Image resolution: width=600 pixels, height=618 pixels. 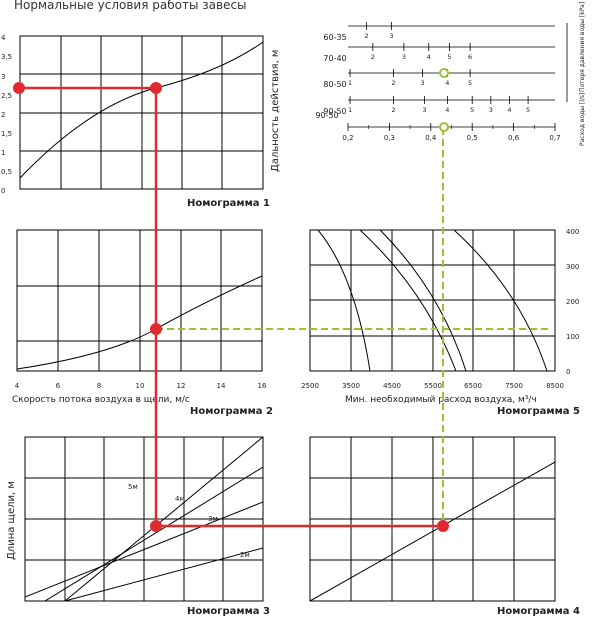 What do you see at coordinates (431, 138) in the screenshot?
I see `flow-tick-label: 0,4` at bounding box center [431, 138].